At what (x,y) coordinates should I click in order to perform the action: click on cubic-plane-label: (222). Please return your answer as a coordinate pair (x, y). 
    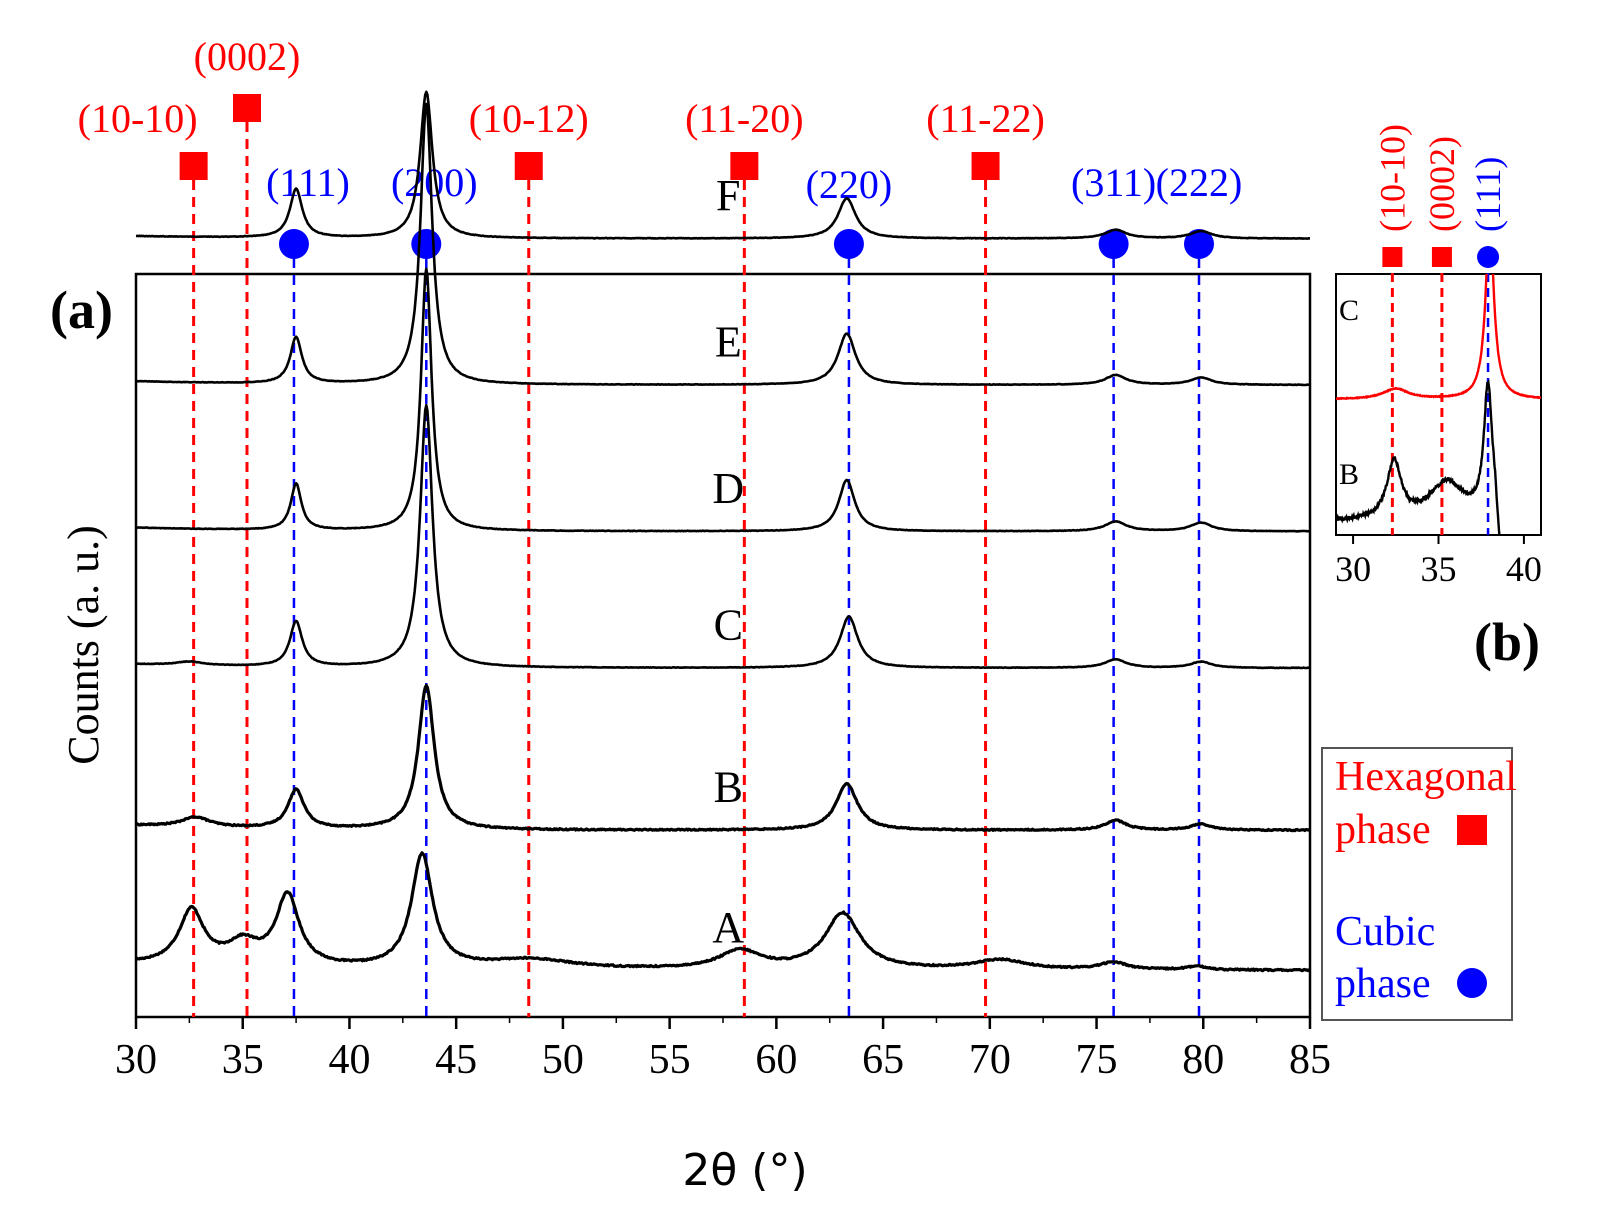
    Looking at the image, I should click on (1199, 182).